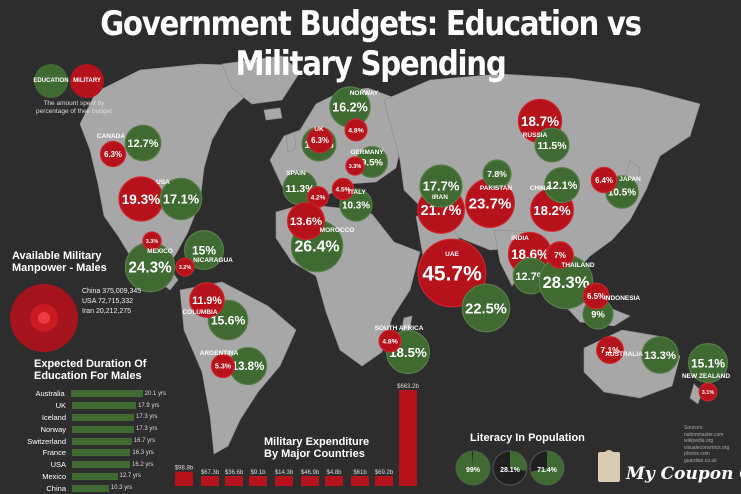 The image size is (741, 494). I want to click on country-canada: 12.7% 6.3% CANADA, so click(129, 146).